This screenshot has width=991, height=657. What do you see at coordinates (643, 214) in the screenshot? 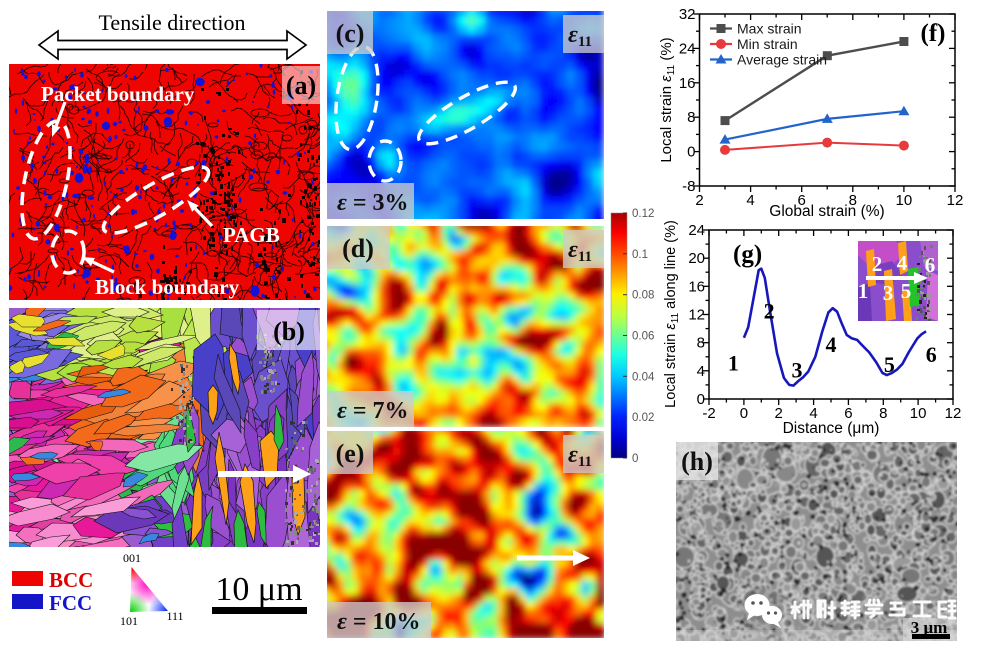
I see `svg-text: 0.12` at bounding box center [643, 214].